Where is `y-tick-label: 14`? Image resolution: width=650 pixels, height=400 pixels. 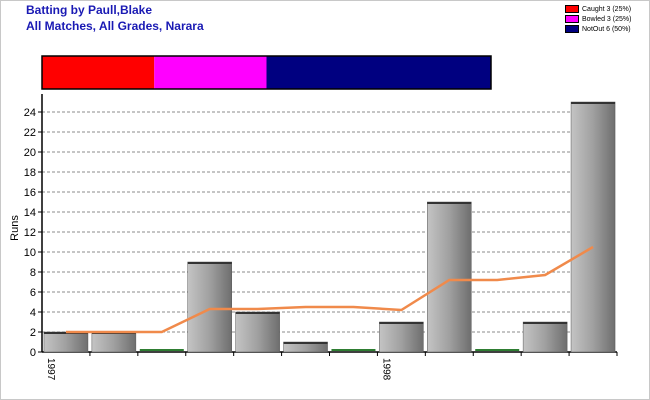 y-tick-label: 14 is located at coordinates (30, 213).